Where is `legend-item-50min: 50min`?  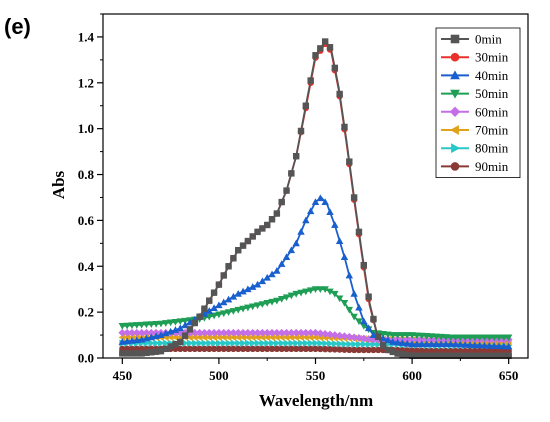 legend-item-50min: 50min is located at coordinates (475, 93).